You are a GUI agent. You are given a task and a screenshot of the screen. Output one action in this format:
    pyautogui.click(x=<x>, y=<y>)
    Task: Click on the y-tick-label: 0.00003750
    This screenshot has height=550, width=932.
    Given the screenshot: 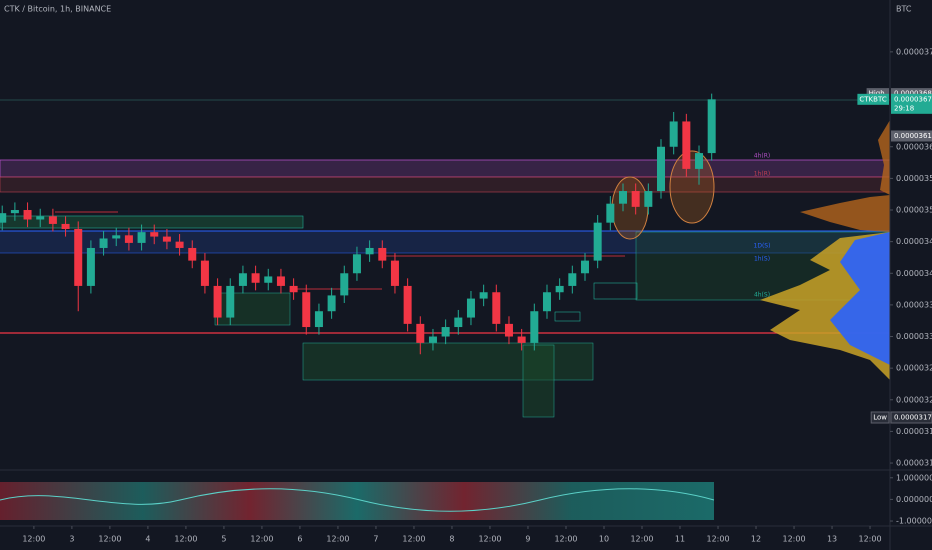 What is the action you would take?
    pyautogui.click(x=914, y=51)
    